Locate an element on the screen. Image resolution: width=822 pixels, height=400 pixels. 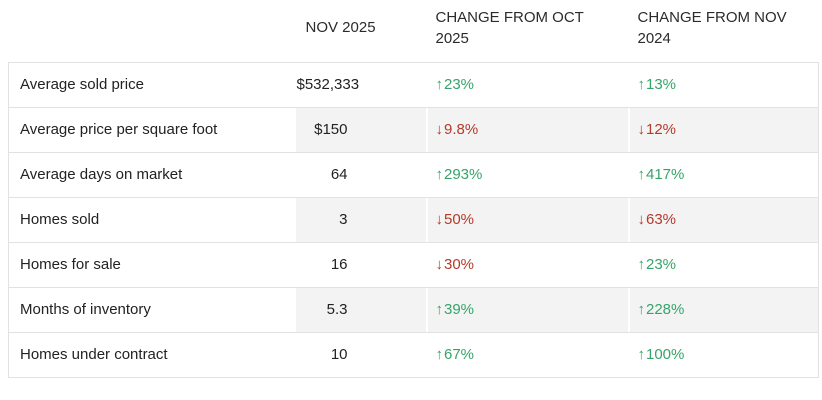
row-value: $150 is located at coordinates (360, 129).